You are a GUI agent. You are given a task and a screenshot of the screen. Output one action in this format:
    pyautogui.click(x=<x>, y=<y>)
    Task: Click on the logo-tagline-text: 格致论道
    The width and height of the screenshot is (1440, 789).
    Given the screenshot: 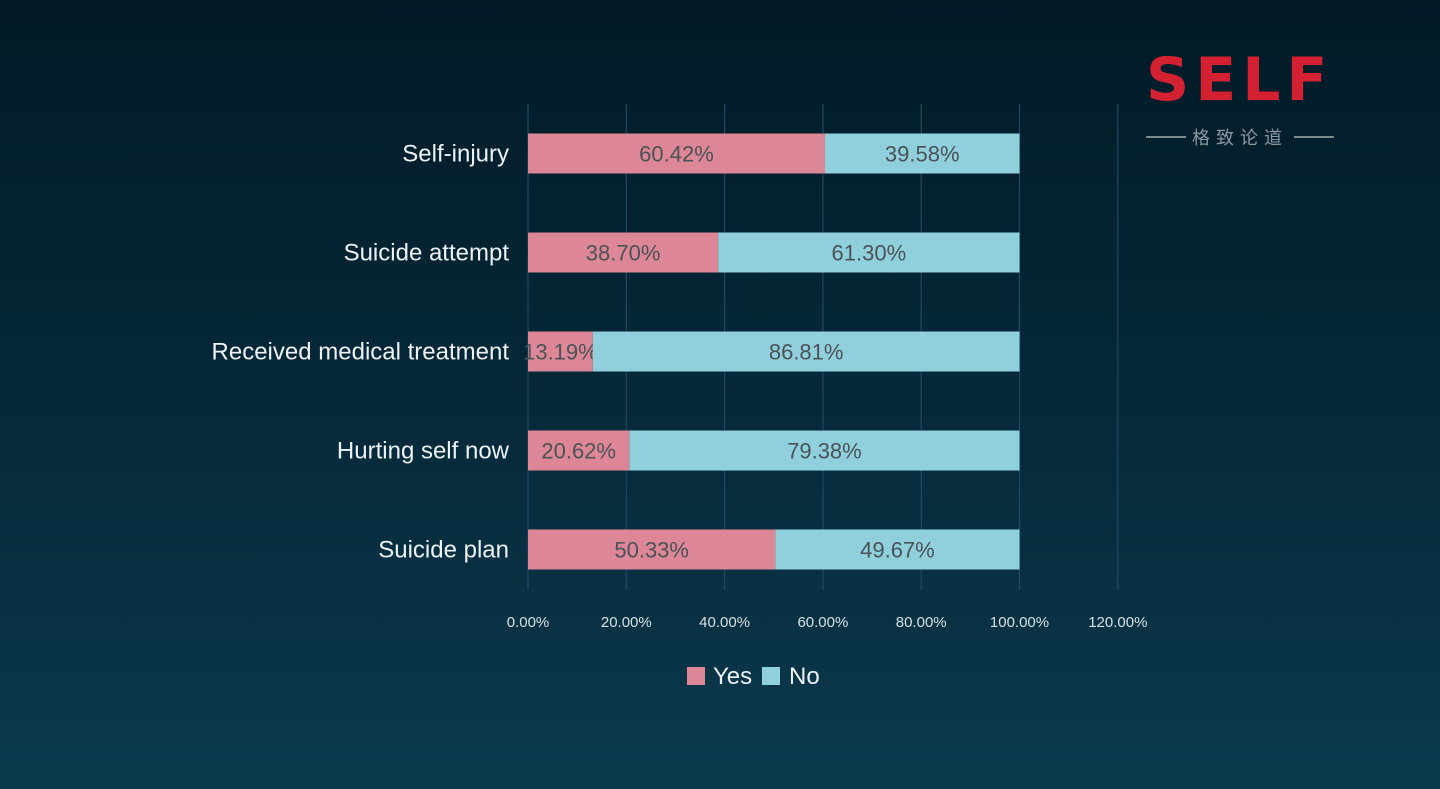 What is the action you would take?
    pyautogui.click(x=1240, y=138)
    